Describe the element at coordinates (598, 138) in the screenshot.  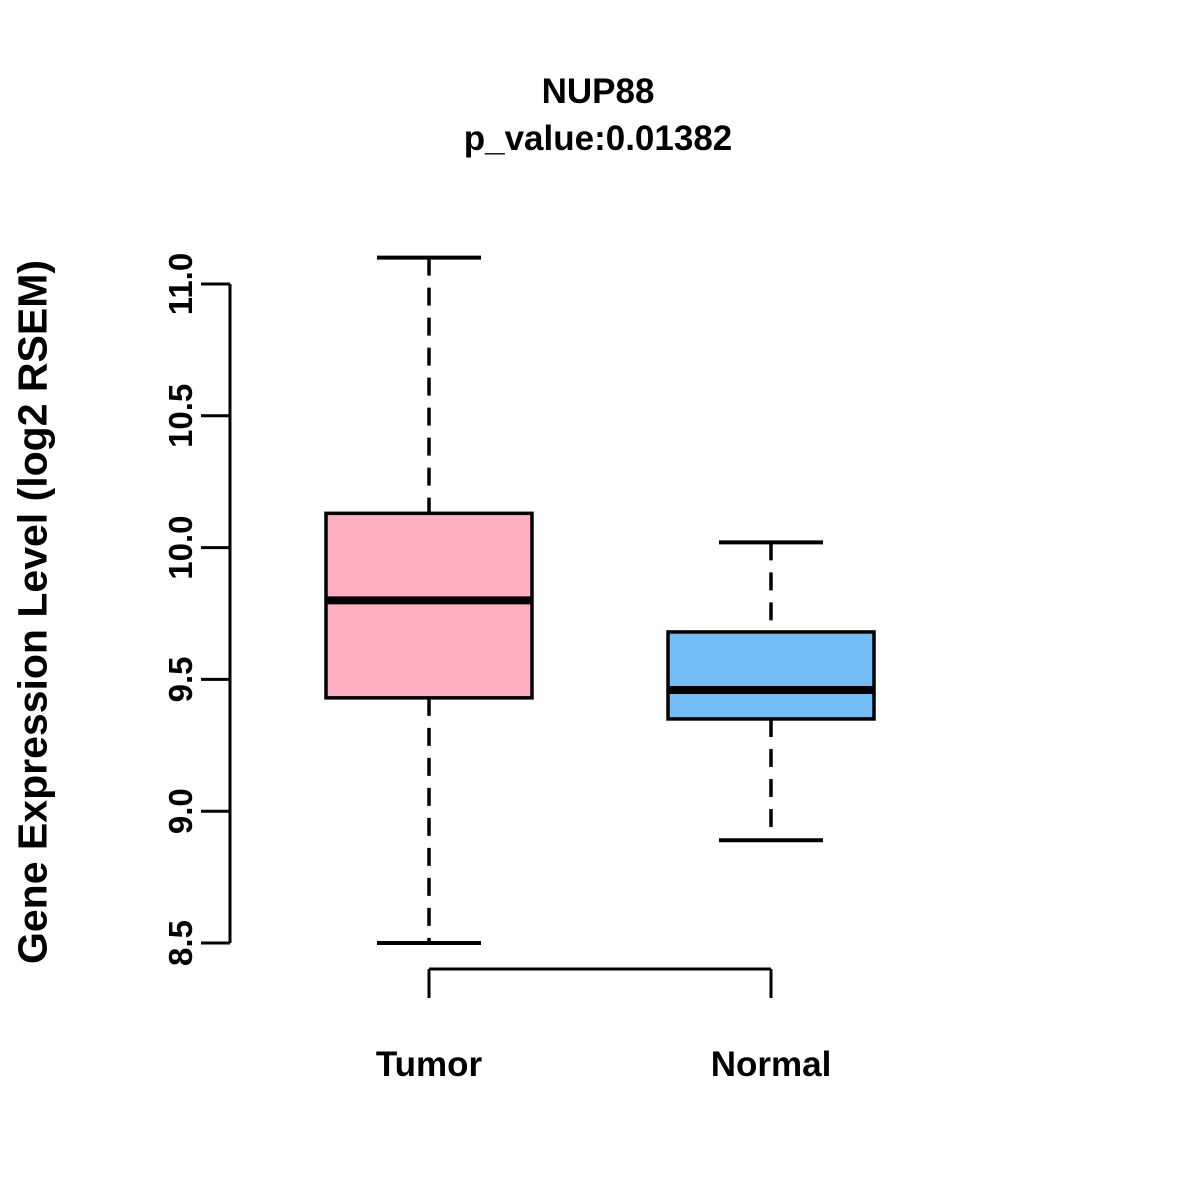
I see `chart-subtitle: p_value:0.01382` at that location.